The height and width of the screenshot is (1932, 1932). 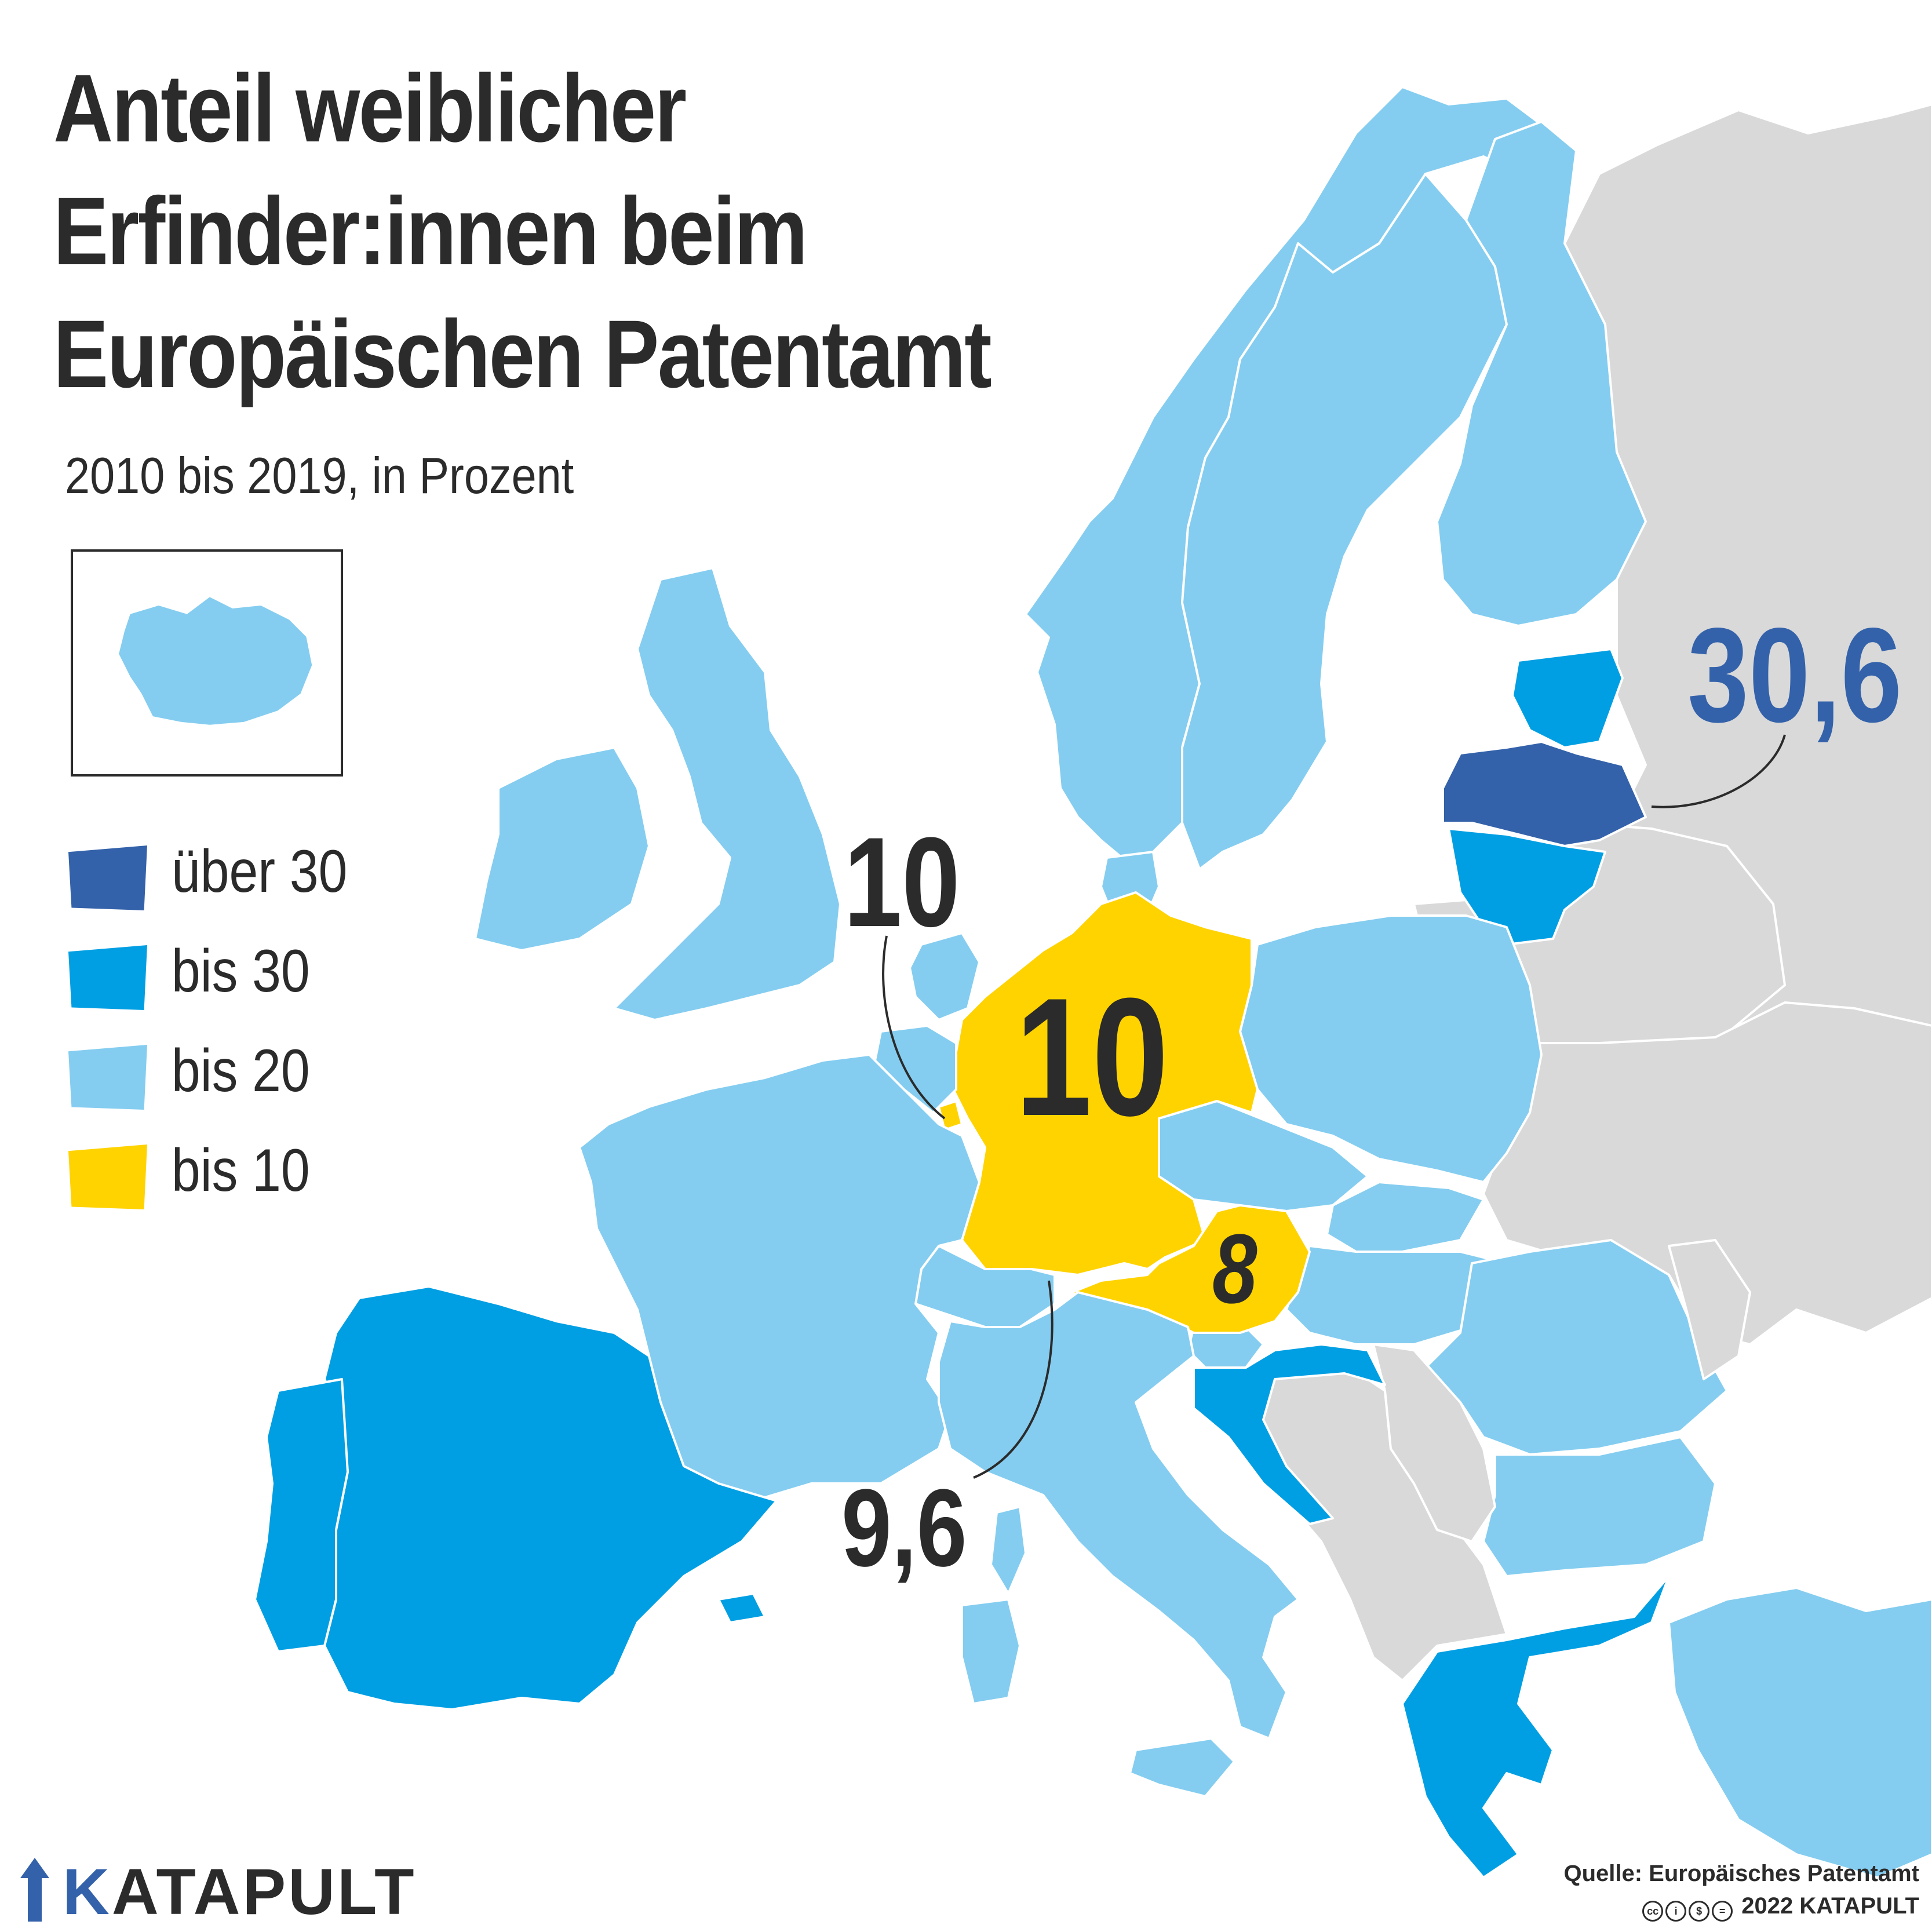 What do you see at coordinates (241, 972) in the screenshot?
I see `legend-label: bis 30` at bounding box center [241, 972].